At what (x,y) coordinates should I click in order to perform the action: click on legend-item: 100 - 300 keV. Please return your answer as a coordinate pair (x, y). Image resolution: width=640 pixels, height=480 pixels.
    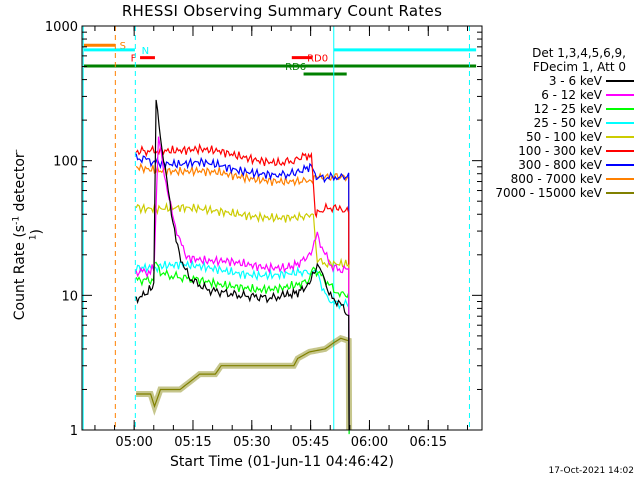
    Looking at the image, I should click on (556, 151).